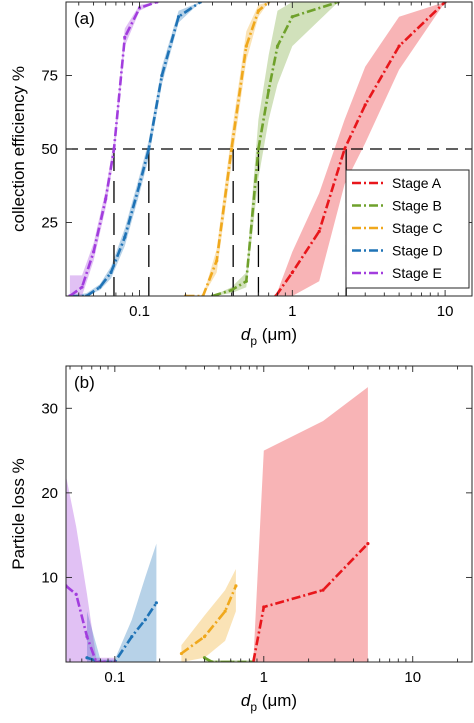  I want to click on panel-label: (b), so click(84, 382).